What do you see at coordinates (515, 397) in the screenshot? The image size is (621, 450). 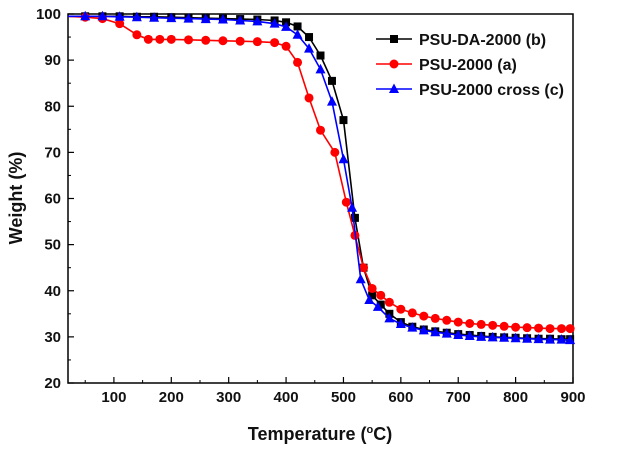 I see `x-tick-label: 800` at bounding box center [515, 397].